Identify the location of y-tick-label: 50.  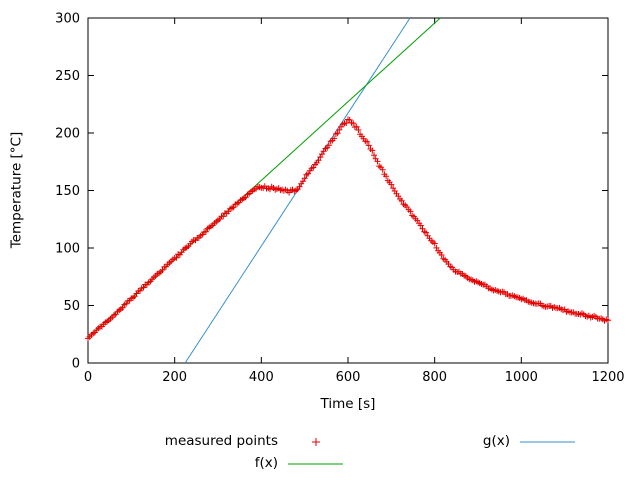
(71, 306).